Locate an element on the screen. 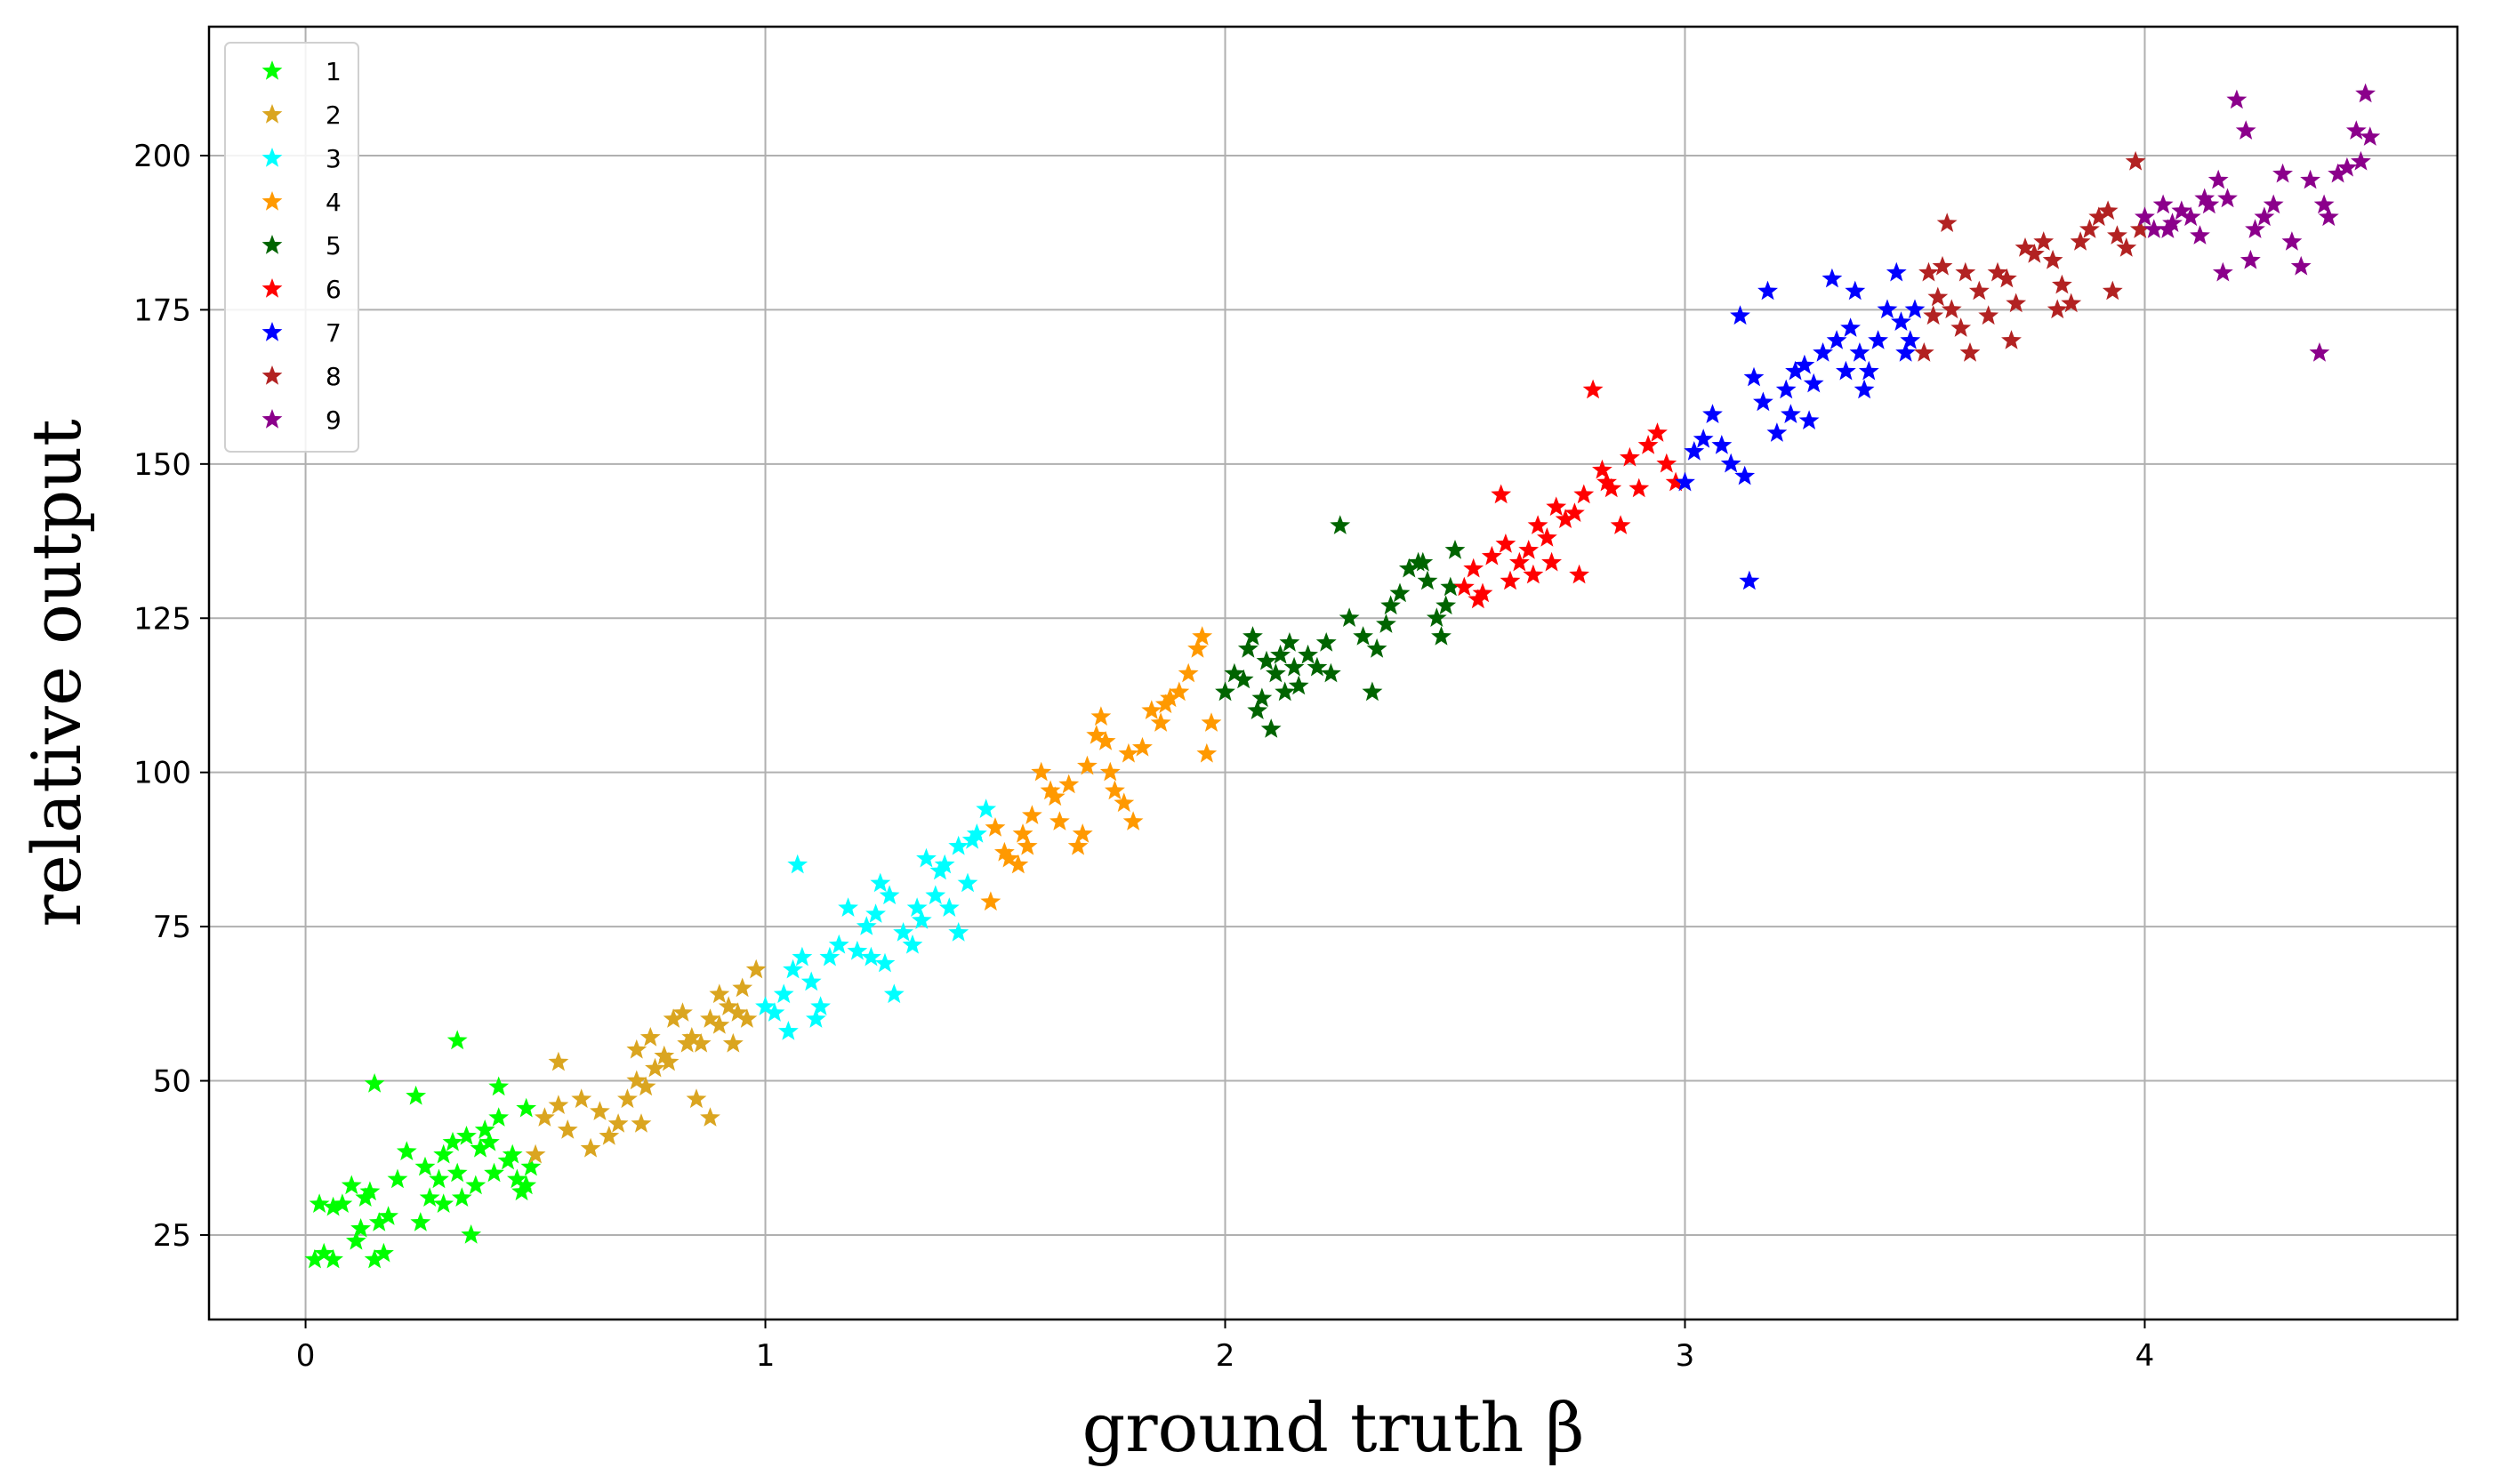 The height and width of the screenshot is (1484, 2501). y-tick-label: 125 is located at coordinates (162, 619).